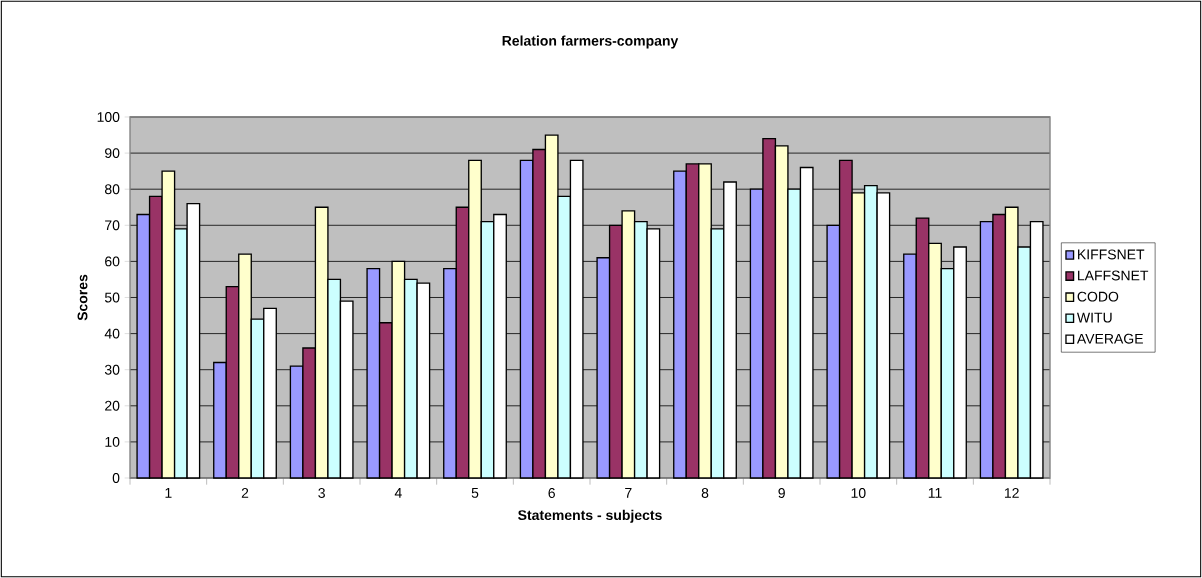 This screenshot has height=578, width=1202. I want to click on legend-label: WITU, so click(1094, 317).